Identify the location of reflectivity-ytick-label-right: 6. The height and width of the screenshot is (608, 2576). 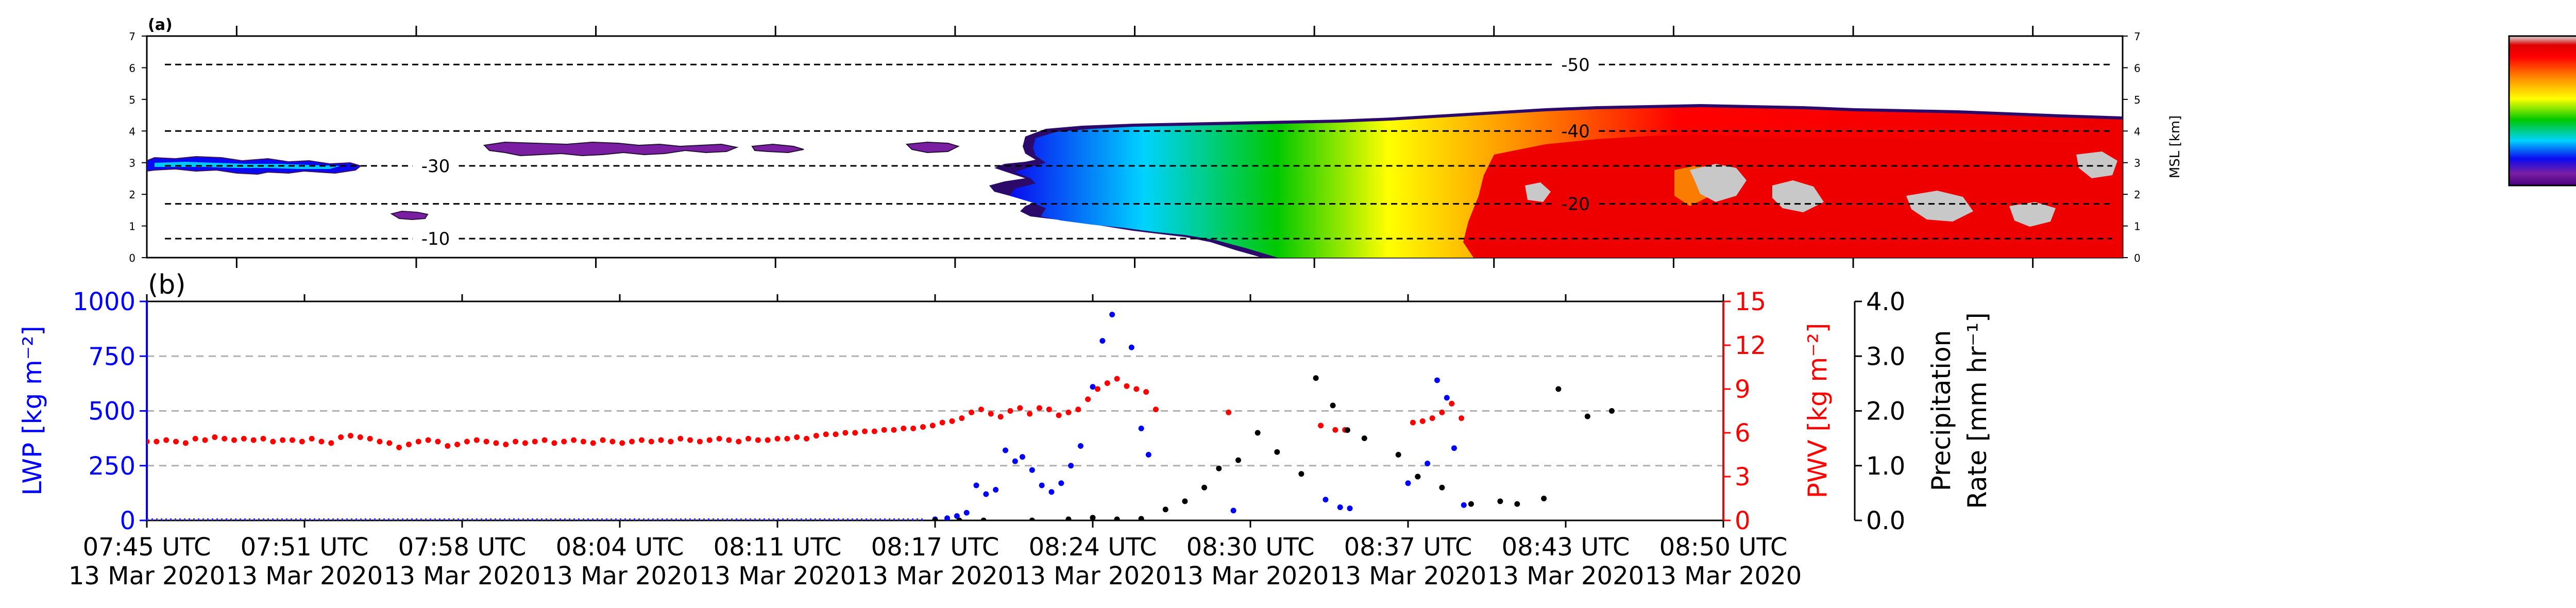
(2137, 68).